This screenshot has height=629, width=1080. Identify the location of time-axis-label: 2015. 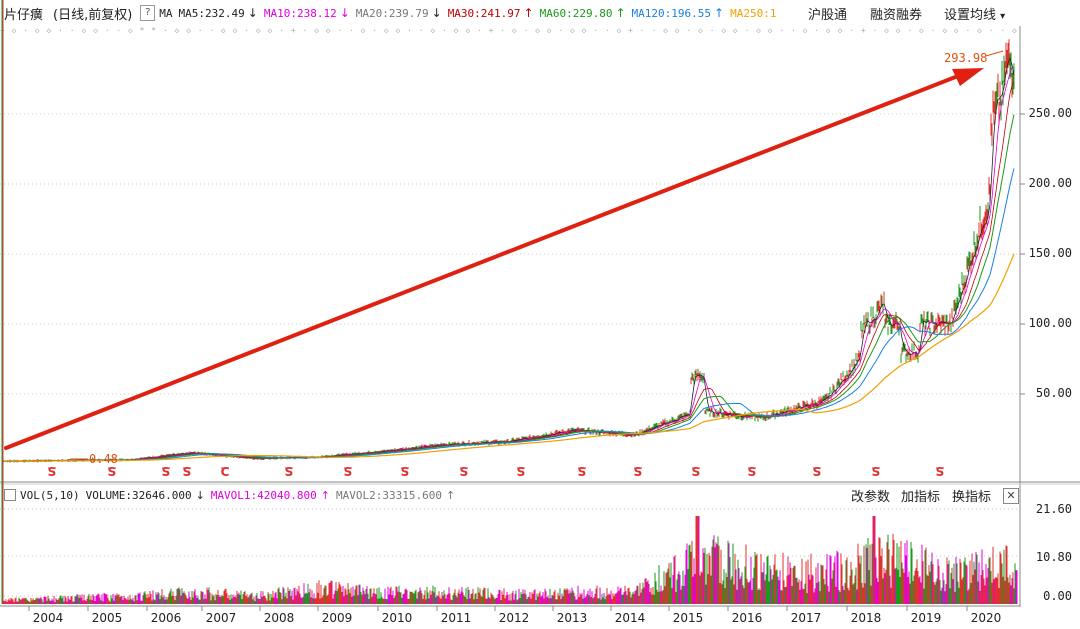
(688, 618).